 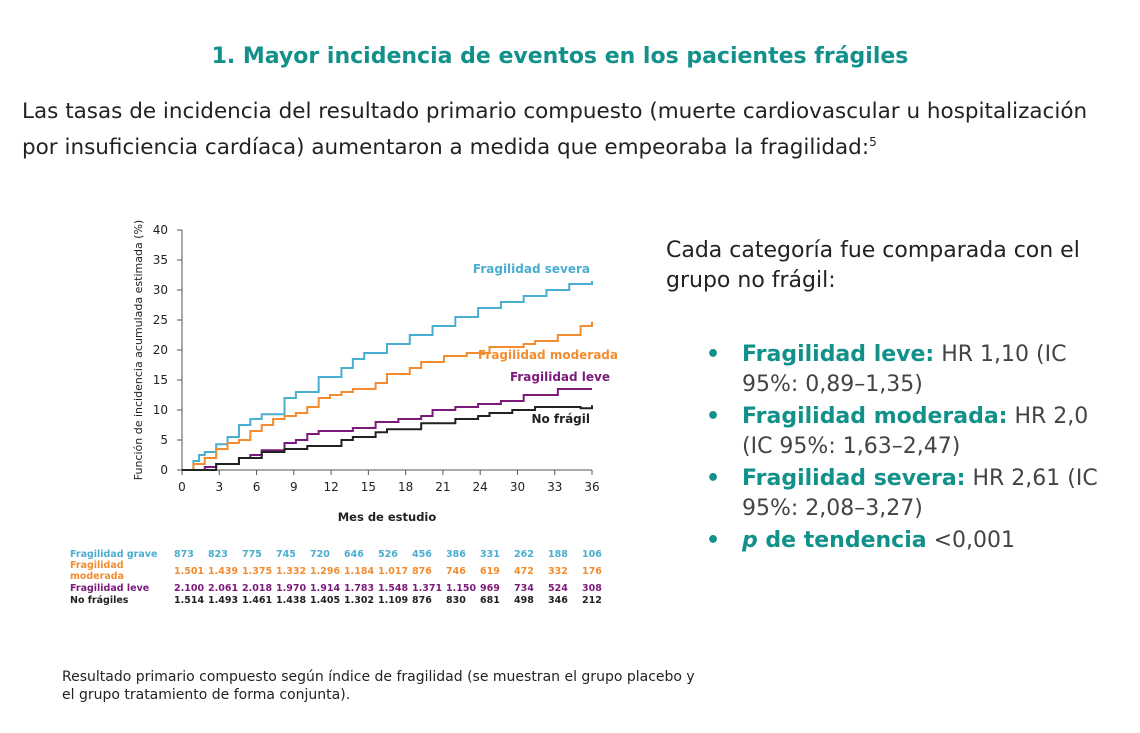 I want to click on risk-cell: 1.548, so click(x=393, y=588).